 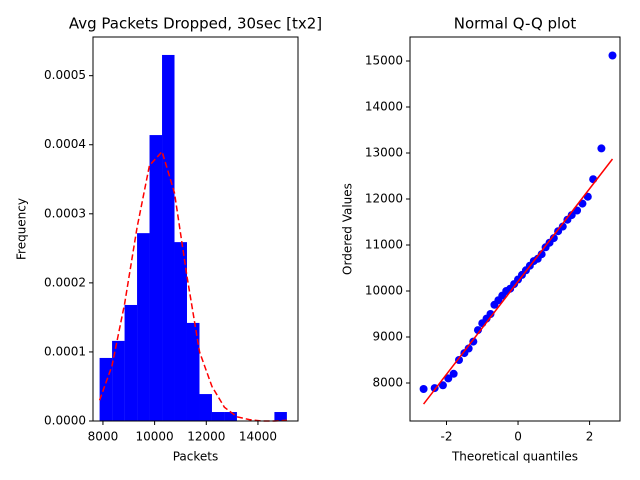 What do you see at coordinates (65, 282) in the screenshot?
I see `y-tick-label: 0.0002` at bounding box center [65, 282].